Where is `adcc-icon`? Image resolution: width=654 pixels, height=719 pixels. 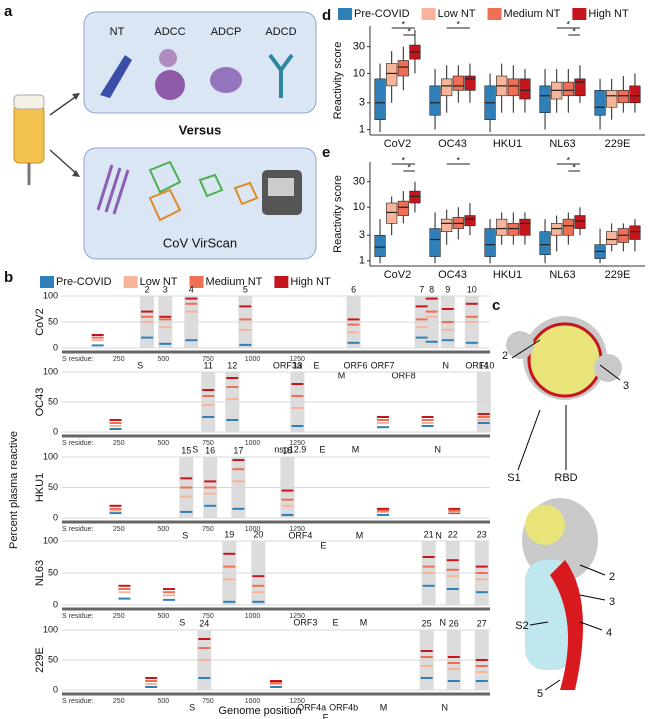 adcc-icon is located at coordinates (168, 58).